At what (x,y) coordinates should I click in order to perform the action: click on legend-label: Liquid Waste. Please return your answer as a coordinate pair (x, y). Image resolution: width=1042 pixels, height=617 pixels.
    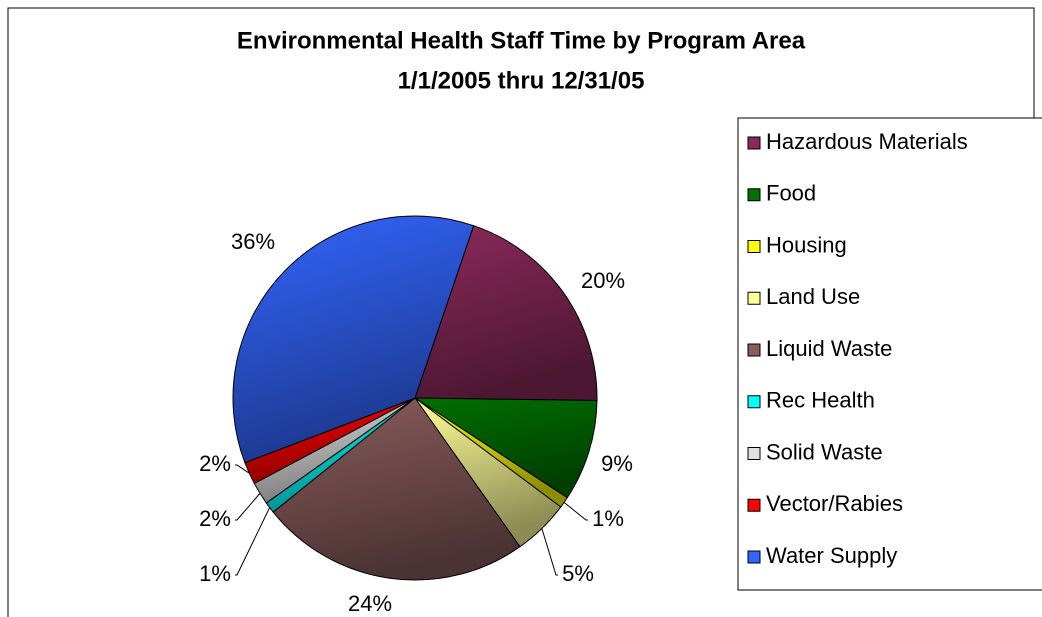
    Looking at the image, I should click on (829, 348).